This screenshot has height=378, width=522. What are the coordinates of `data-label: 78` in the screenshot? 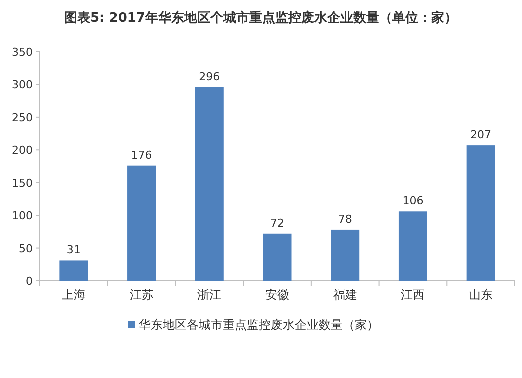 It's located at (345, 219).